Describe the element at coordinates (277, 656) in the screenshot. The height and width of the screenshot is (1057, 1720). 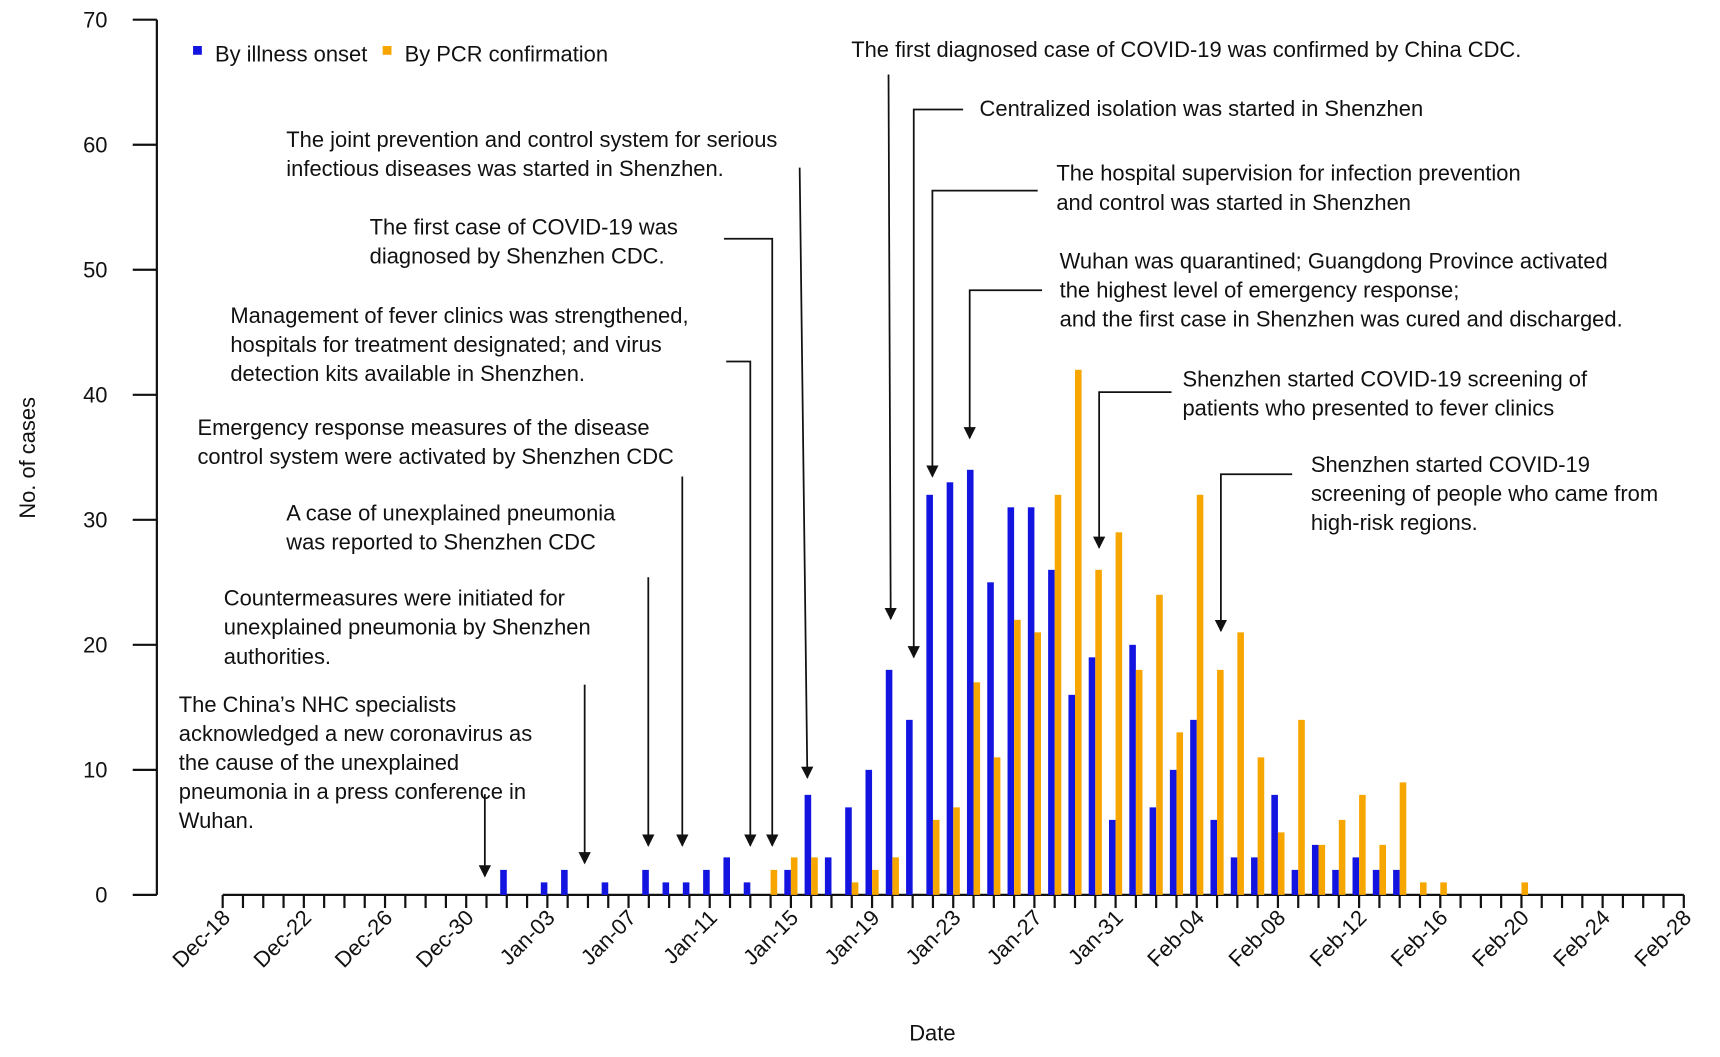
I see `annotation: authorities.` at that location.